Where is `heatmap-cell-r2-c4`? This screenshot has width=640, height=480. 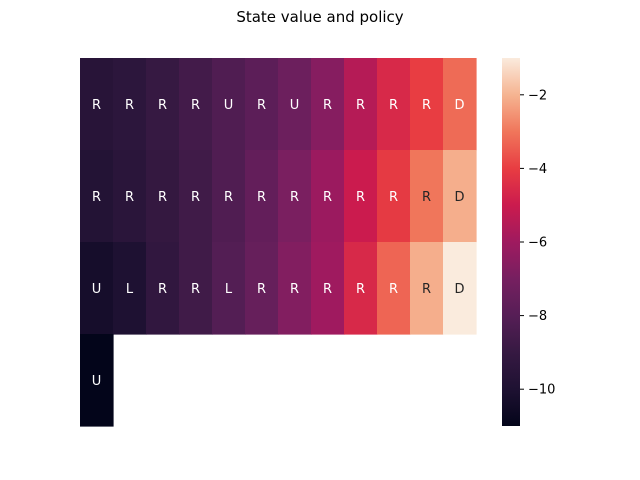
heatmap-cell-r2-c4 is located at coordinates (229, 288).